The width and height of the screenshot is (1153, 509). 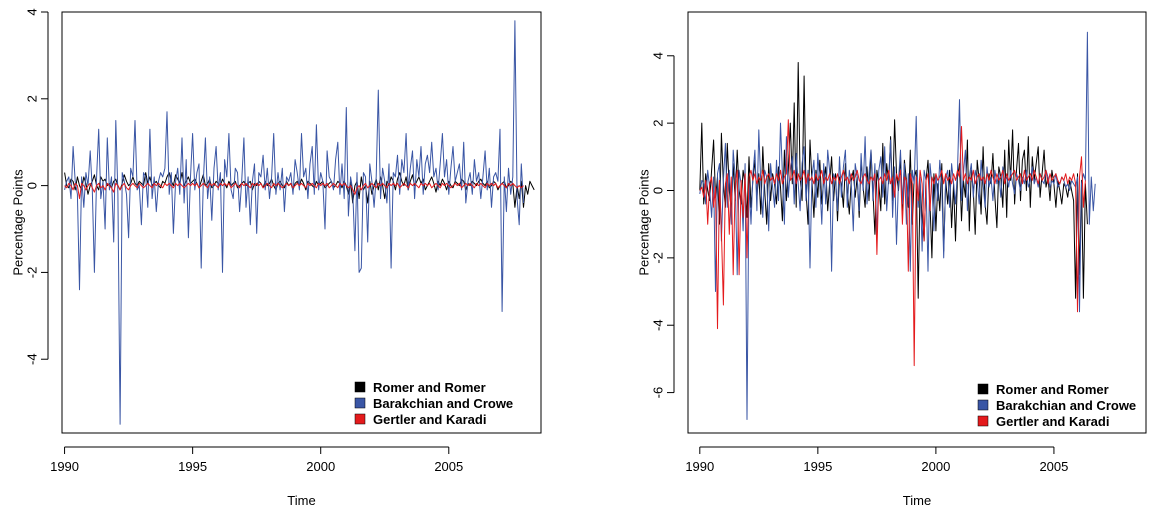 What do you see at coordinates (294, 191) in the screenshot?
I see `series-line-gertler-and-karadi` at bounding box center [294, 191].